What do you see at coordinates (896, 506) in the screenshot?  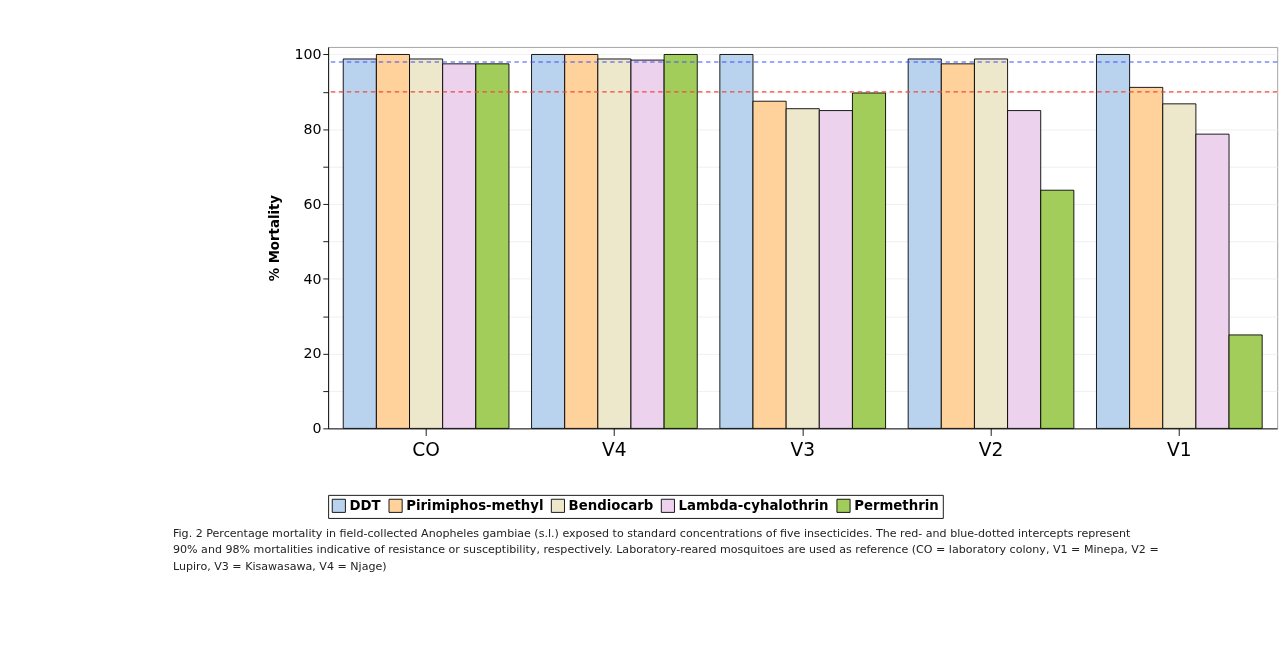 I see `legend-label: Permethrin` at bounding box center [896, 506].